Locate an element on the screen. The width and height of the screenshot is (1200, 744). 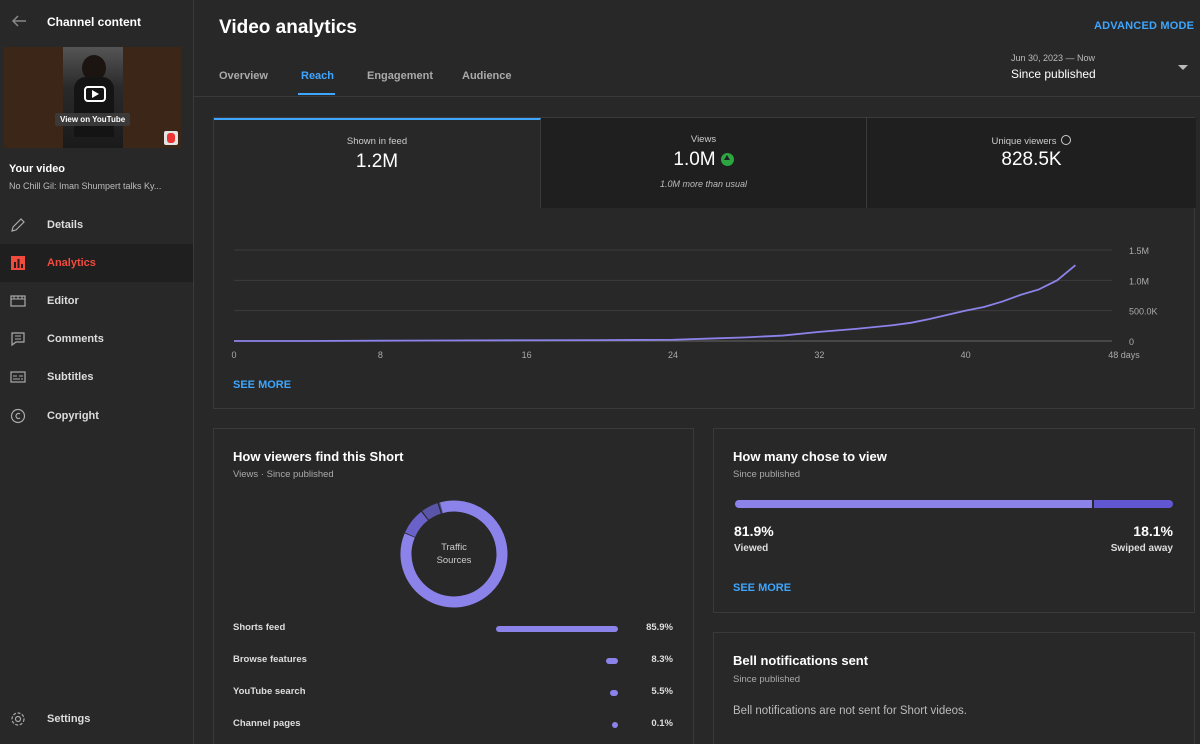
traffic-source-pct: 8.3% is located at coordinates (662, 659).